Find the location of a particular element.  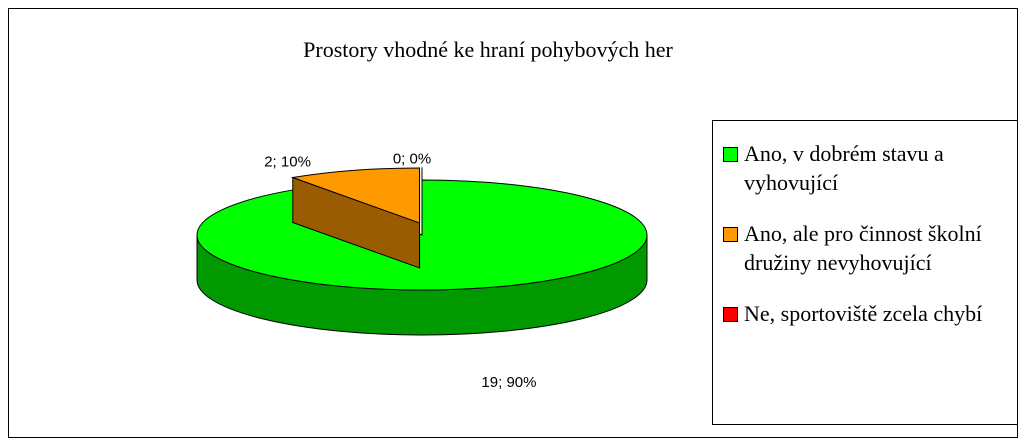

data-label: 0; 0% is located at coordinates (412, 158).